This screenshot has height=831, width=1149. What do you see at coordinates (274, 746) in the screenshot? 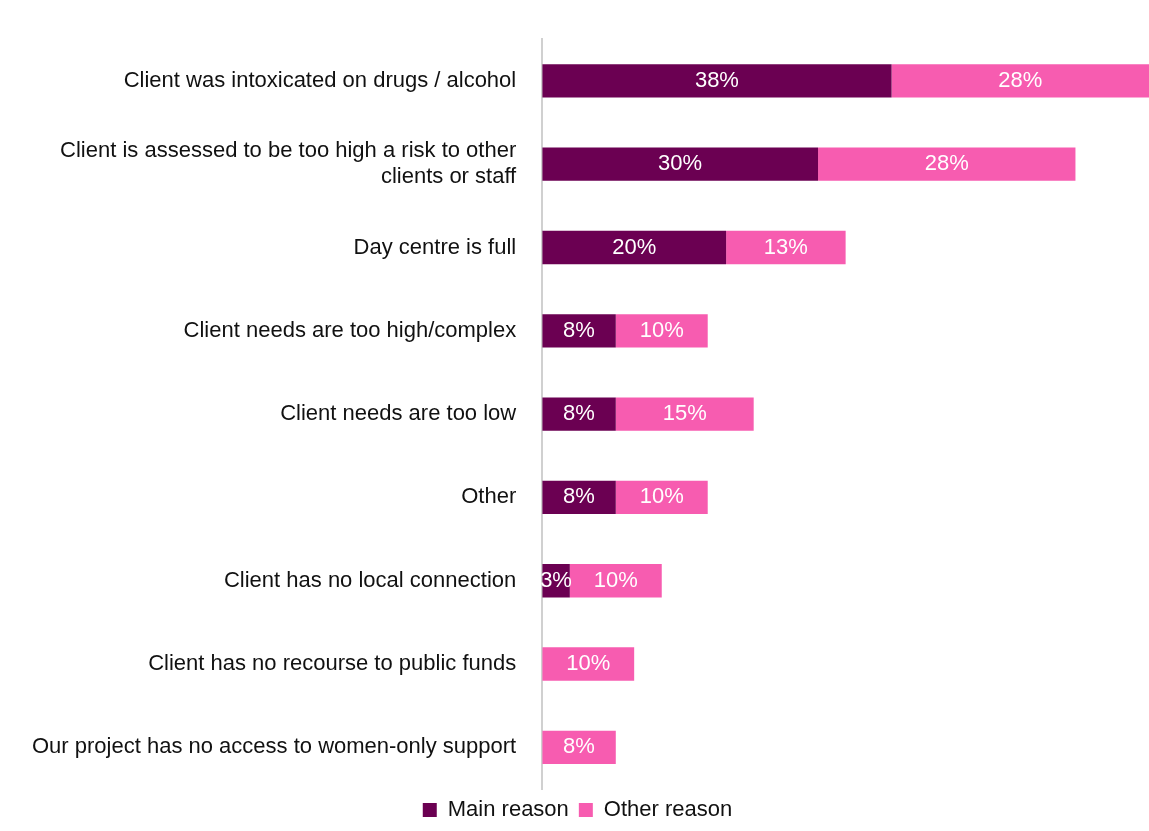
I see `y-tick-label: Our project has no access to women-only support` at bounding box center [274, 746].